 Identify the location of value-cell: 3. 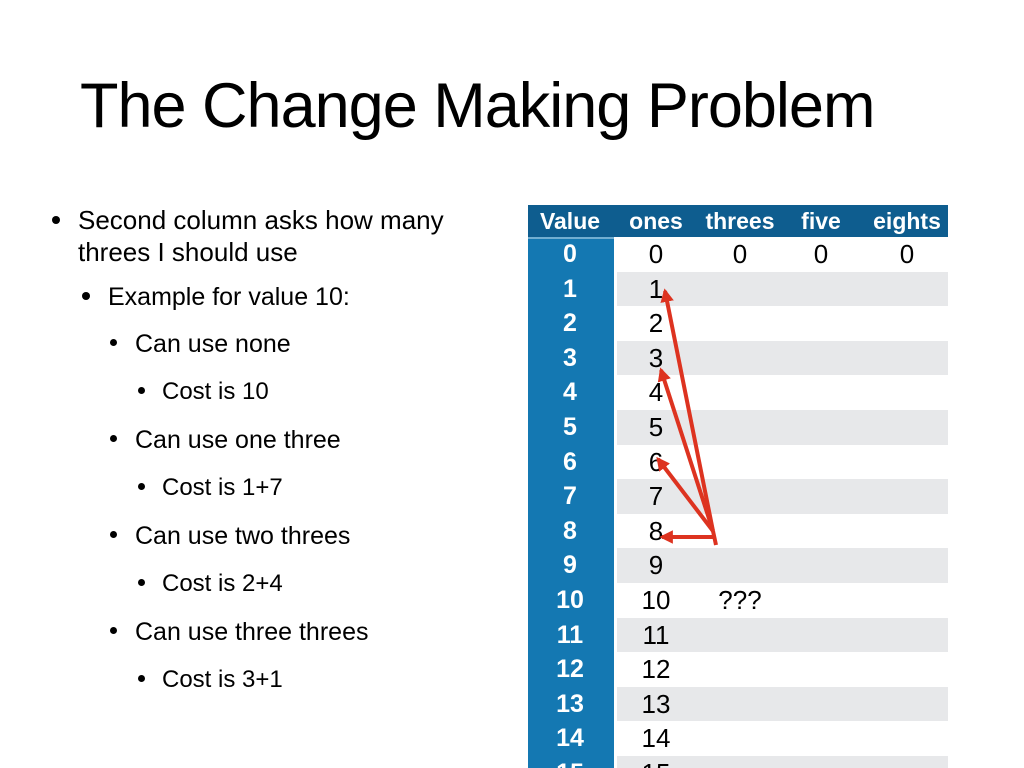
(570, 357).